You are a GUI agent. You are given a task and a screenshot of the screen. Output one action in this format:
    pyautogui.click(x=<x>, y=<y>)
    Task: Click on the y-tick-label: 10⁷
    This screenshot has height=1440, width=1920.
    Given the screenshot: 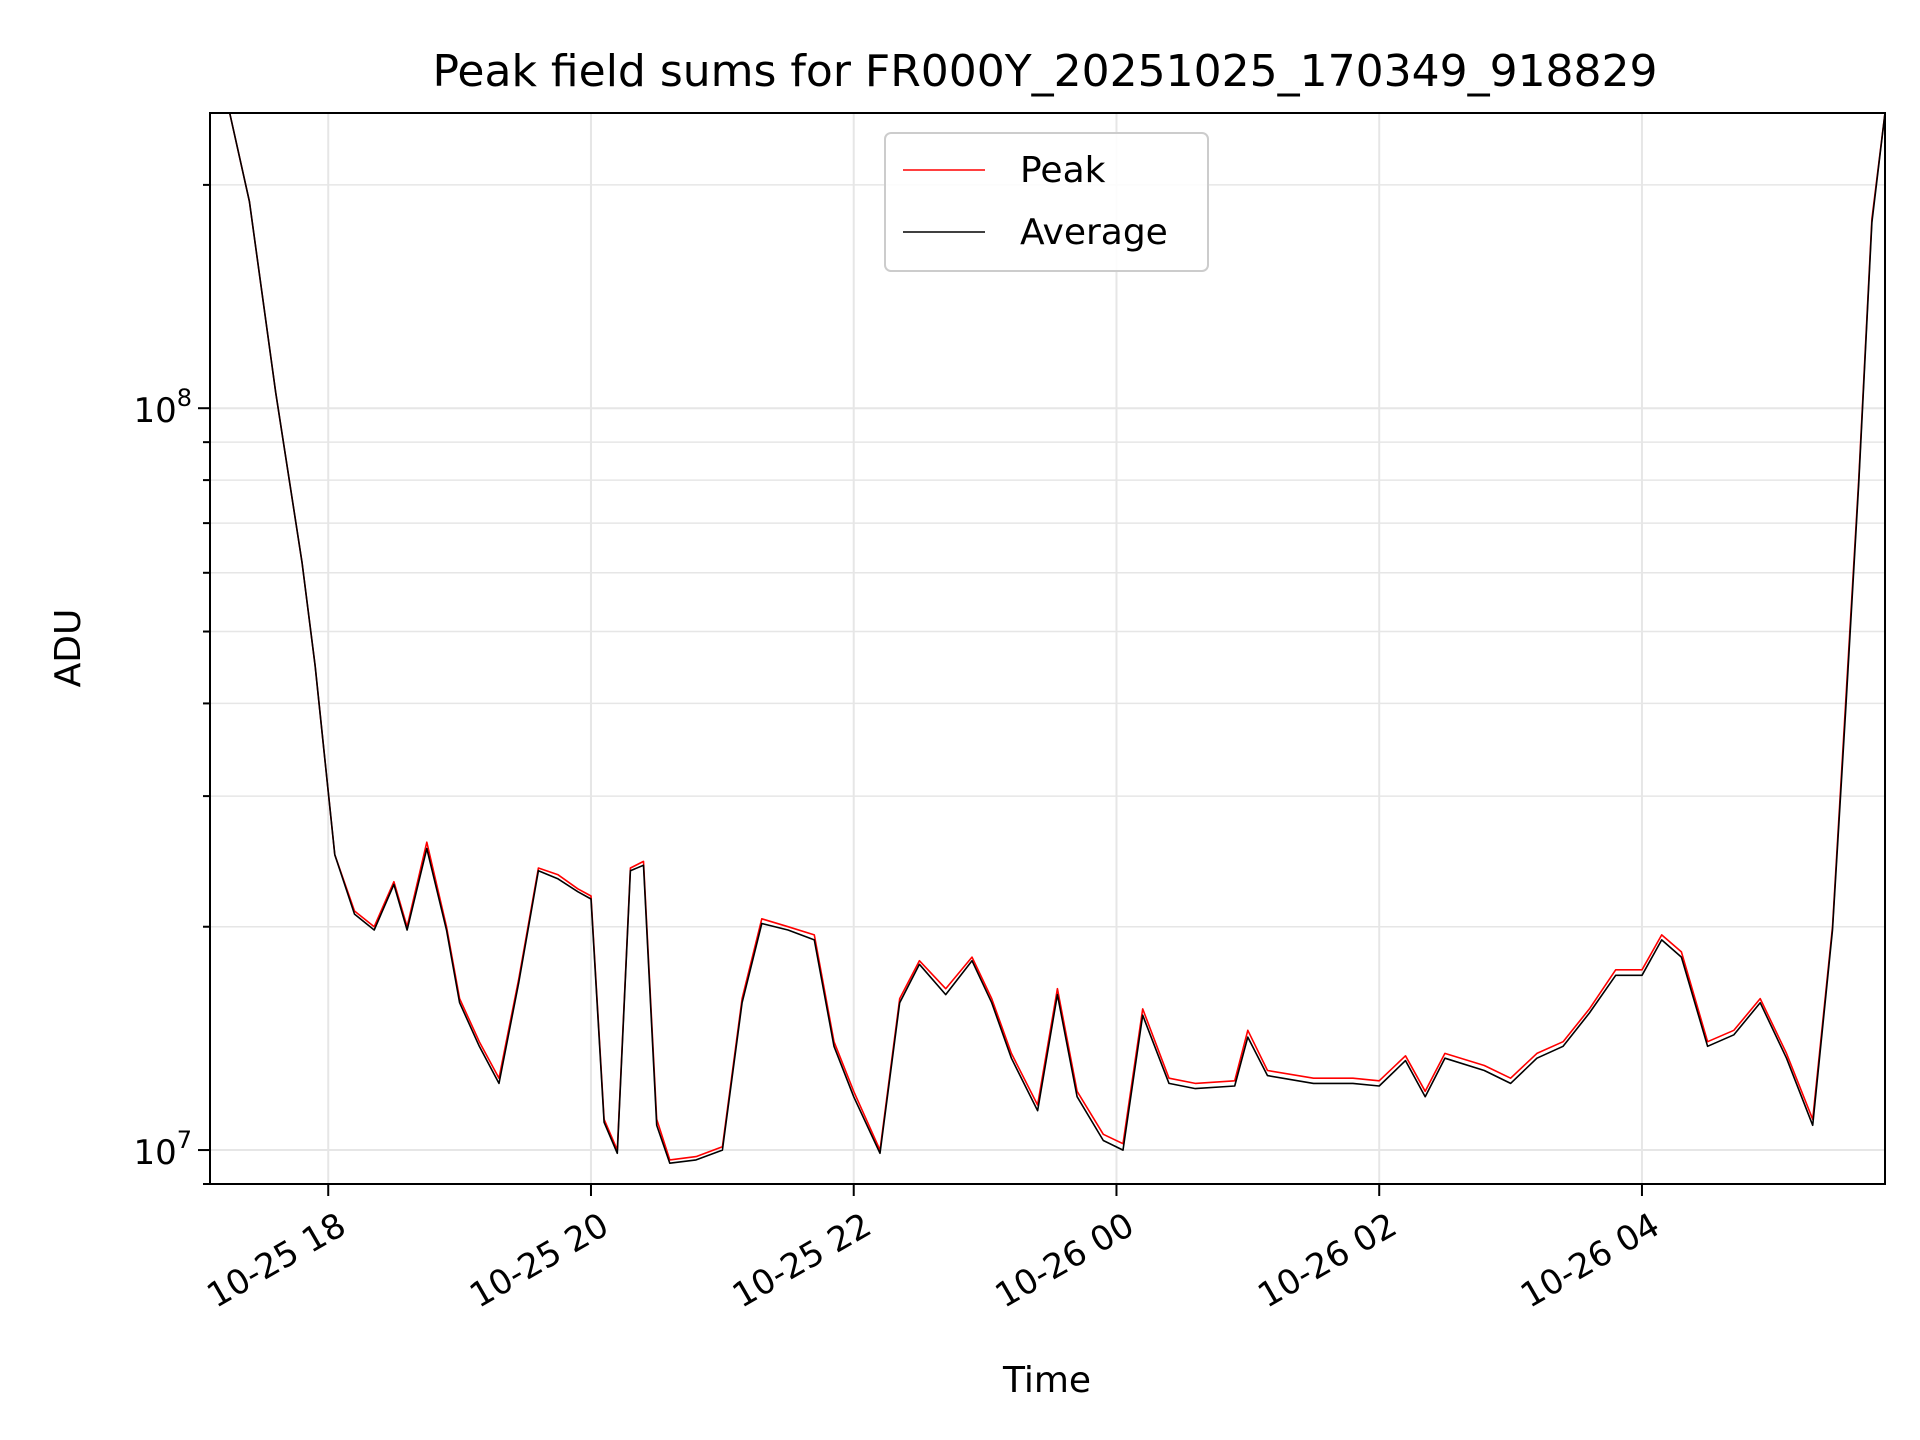 What is the action you would take?
    pyautogui.click(x=162, y=1149)
    